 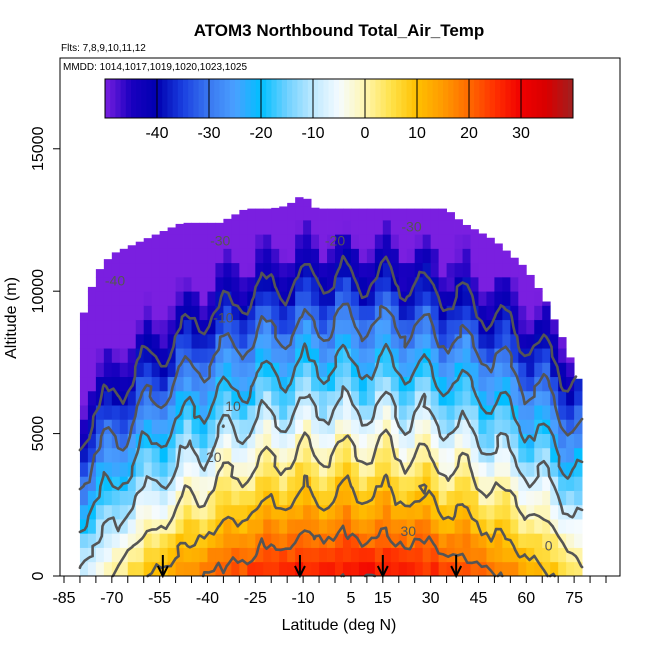 I want to click on x-tick-label: -70, so click(x=111, y=598).